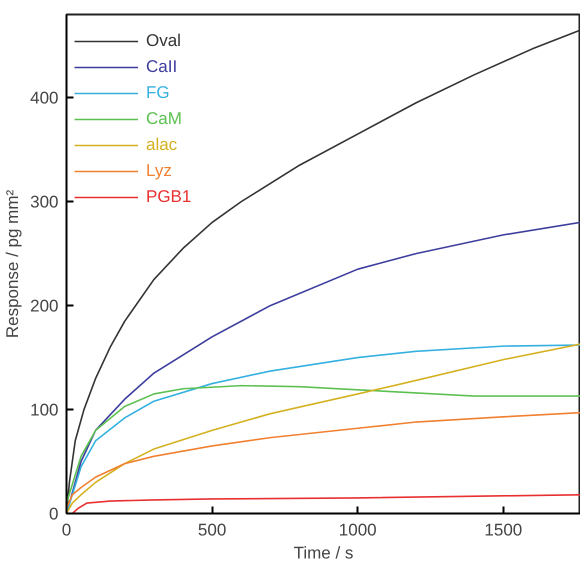 The width and height of the screenshot is (580, 565). I want to click on legend-label: PGB1, so click(169, 197).